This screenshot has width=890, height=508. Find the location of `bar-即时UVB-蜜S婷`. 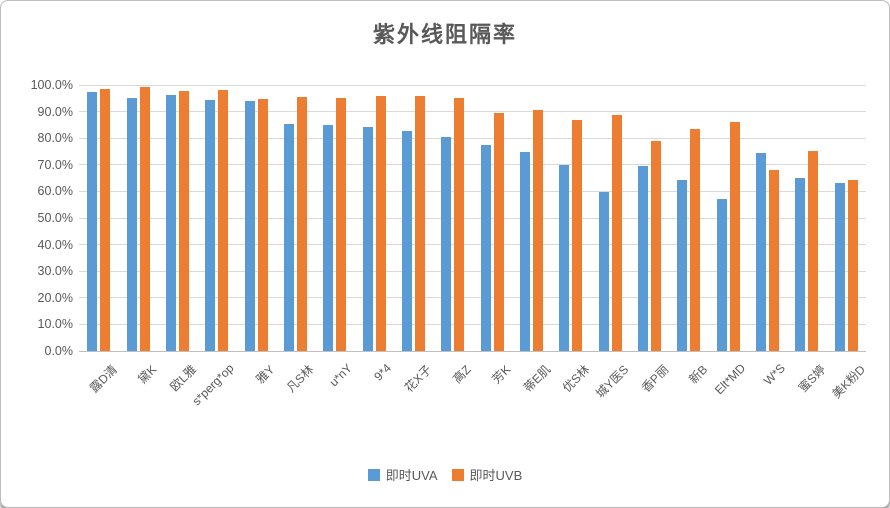

bar-即时UVB-蜜S婷 is located at coordinates (813, 250).